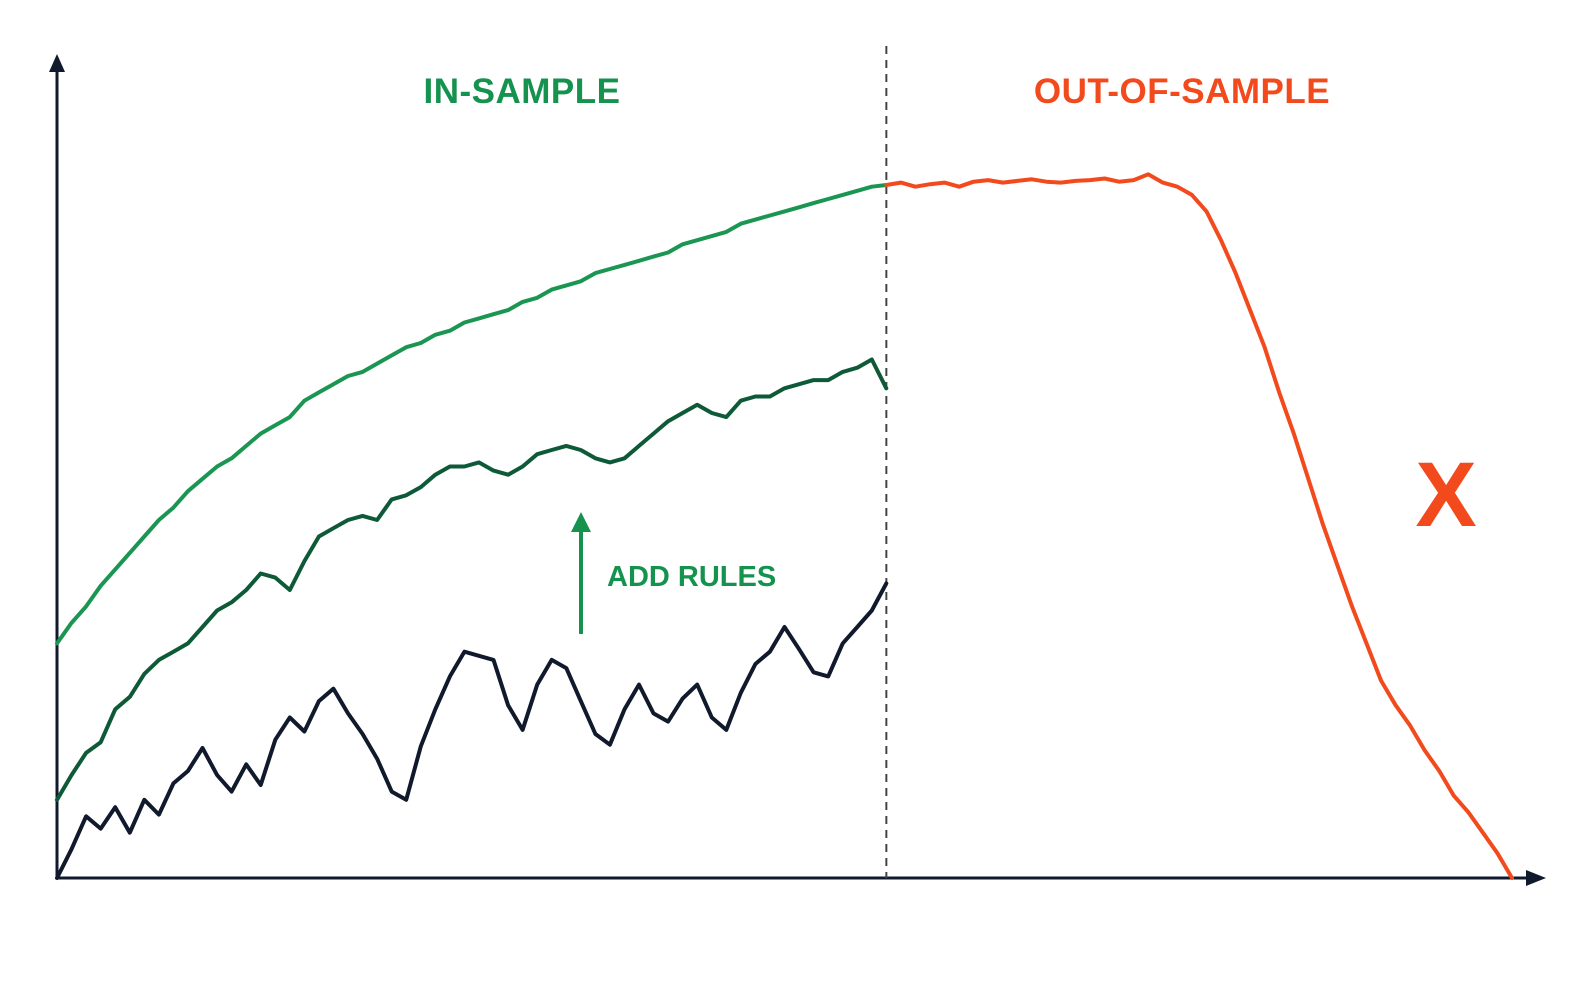 The image size is (1586, 992). I want to click on x-axis-arrow, so click(1536, 878).